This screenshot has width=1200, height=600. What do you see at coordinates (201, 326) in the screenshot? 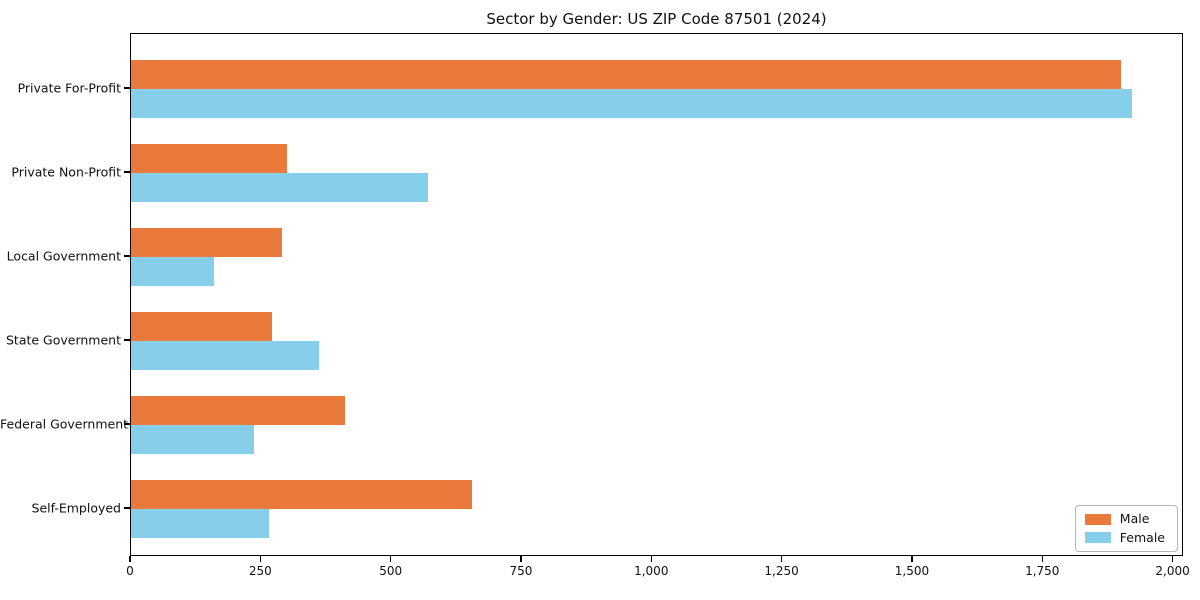
I see `bar-male-state-government` at bounding box center [201, 326].